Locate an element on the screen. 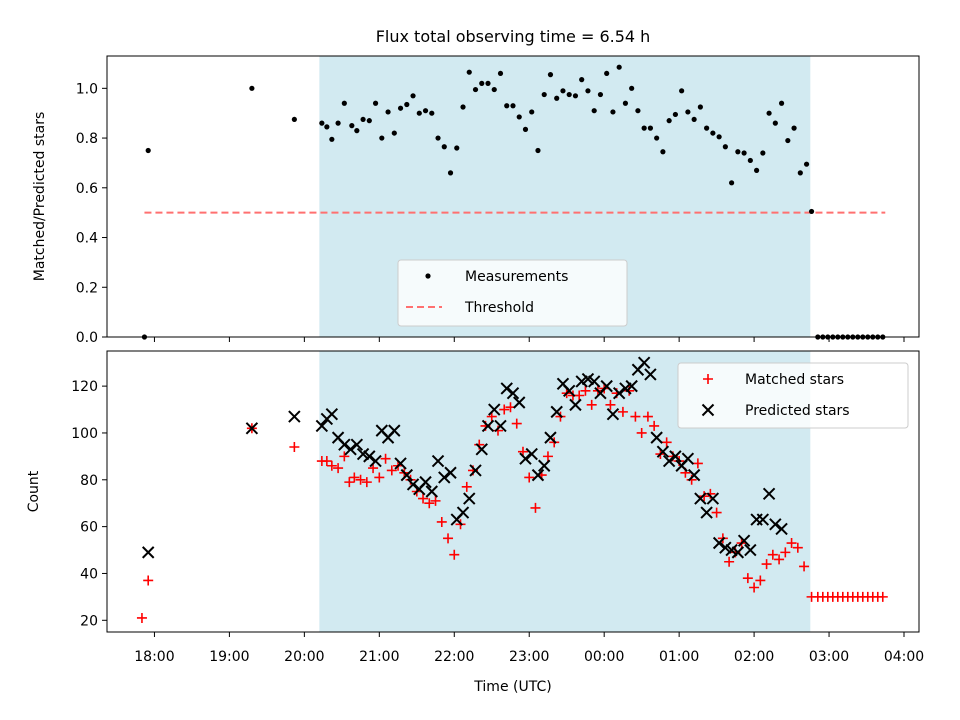 Image resolution: width=960 pixels, height=720 pixels. count-legend: Matched stars Predicted stars is located at coordinates (793, 395).